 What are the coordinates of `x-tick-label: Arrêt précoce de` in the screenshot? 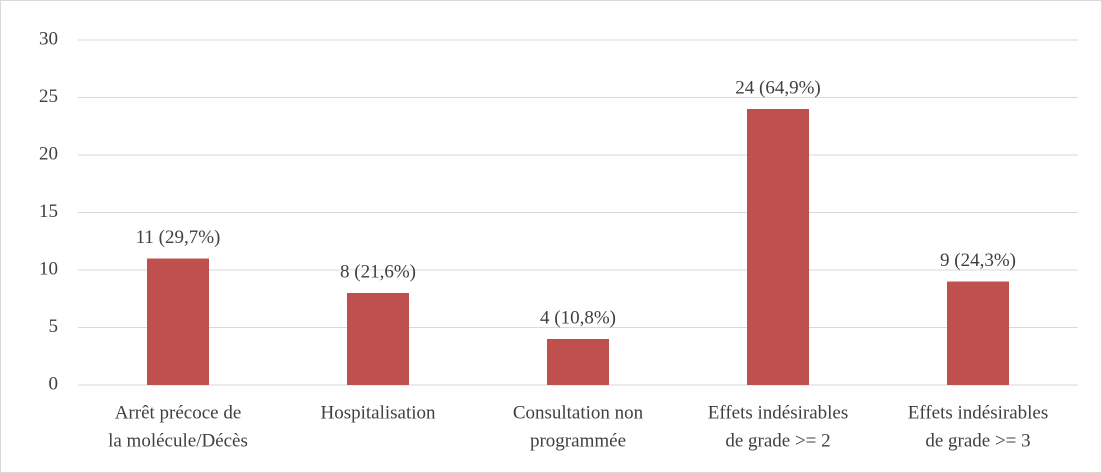 It's located at (178, 412).